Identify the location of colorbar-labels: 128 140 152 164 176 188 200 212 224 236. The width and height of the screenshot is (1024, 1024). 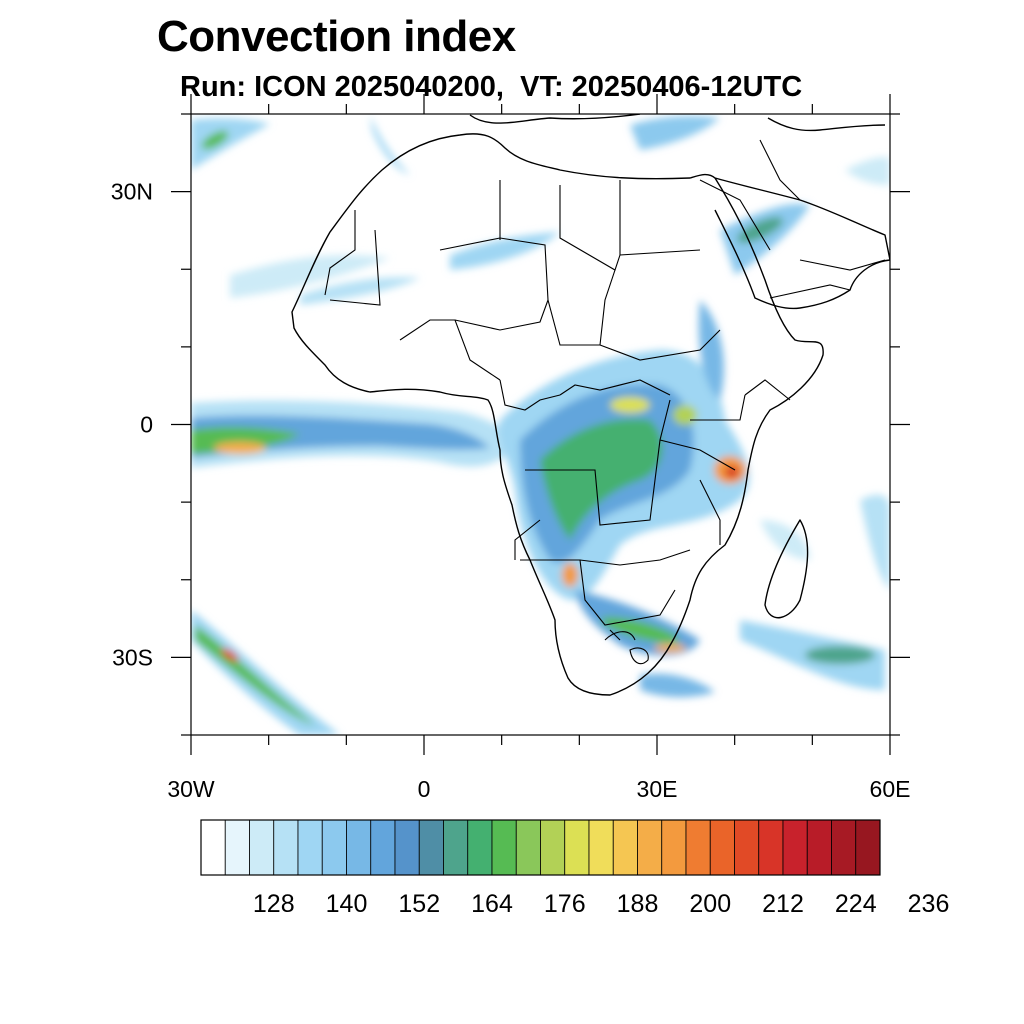
(601, 904).